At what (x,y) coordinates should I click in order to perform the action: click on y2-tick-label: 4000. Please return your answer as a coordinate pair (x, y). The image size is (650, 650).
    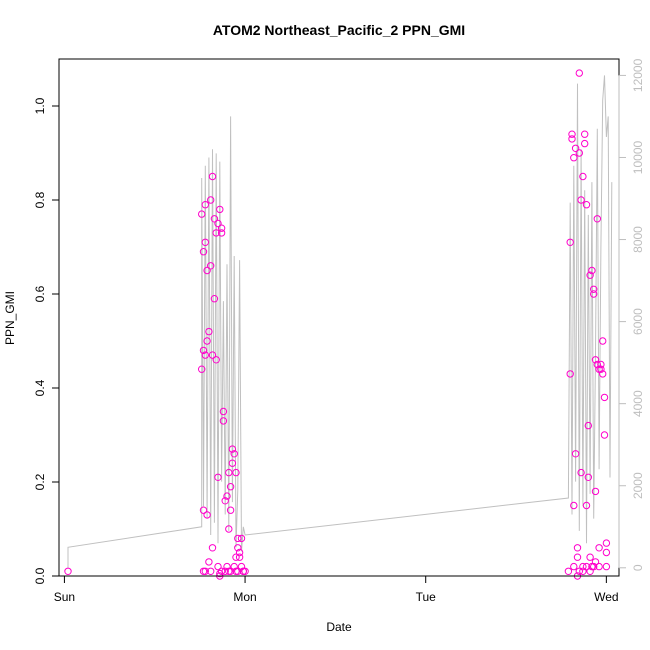
    Looking at the image, I should click on (638, 403).